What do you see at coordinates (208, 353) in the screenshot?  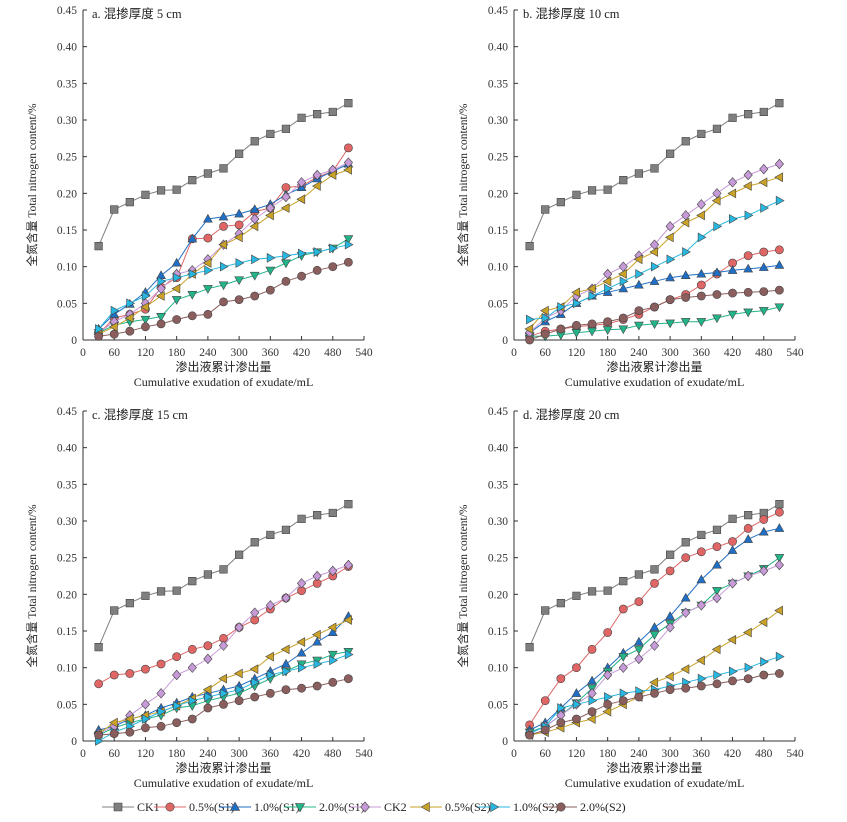 I see `x-tick-label: 240` at bounding box center [208, 353].